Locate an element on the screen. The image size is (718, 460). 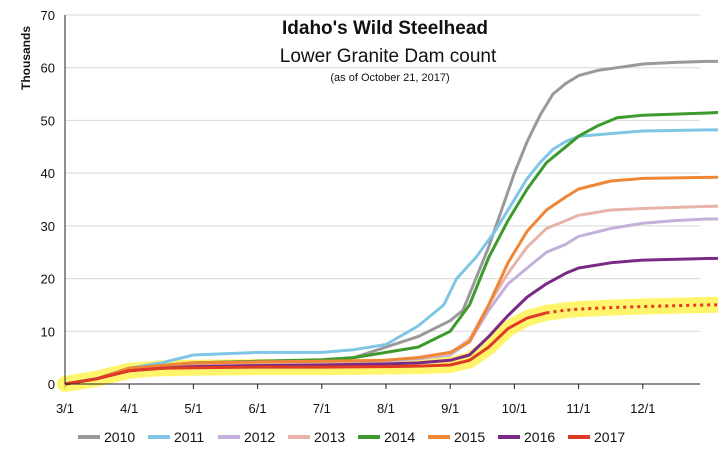
legend-label-2014: 2014 is located at coordinates (399, 437).